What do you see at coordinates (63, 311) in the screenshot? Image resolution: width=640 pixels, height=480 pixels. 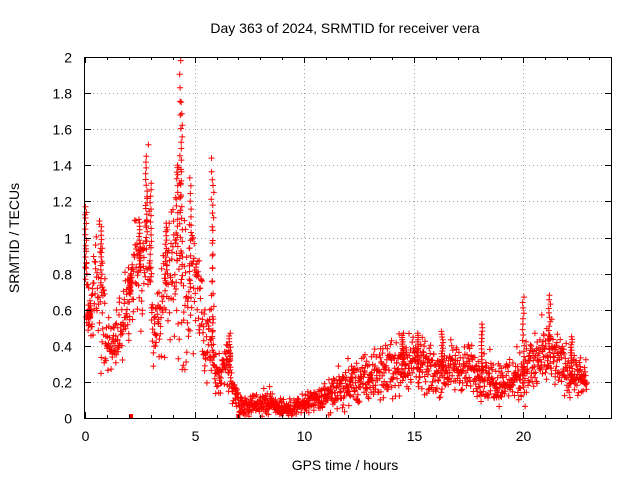 I see `y-tick-label: 0.6` at bounding box center [63, 311].